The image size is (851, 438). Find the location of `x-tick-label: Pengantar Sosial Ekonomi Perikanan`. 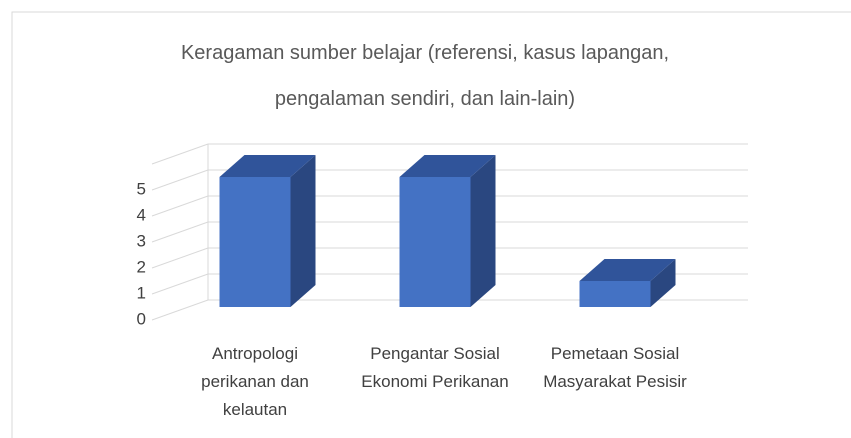

x-tick-label: Pengantar Sosial Ekonomi Perikanan is located at coordinates (435, 367).